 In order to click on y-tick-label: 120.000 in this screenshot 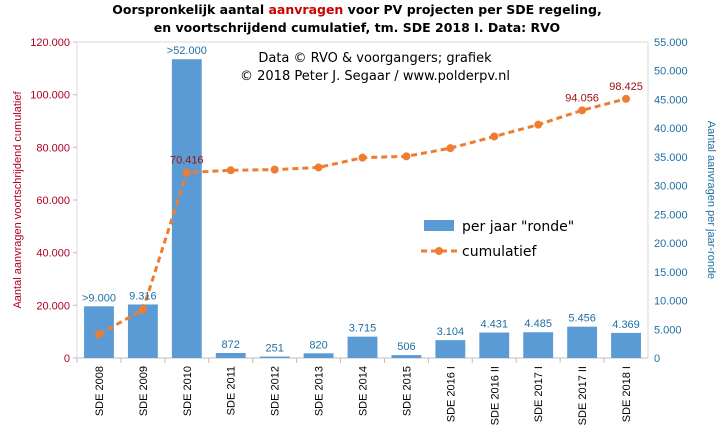, I will do `click(50, 43)`.